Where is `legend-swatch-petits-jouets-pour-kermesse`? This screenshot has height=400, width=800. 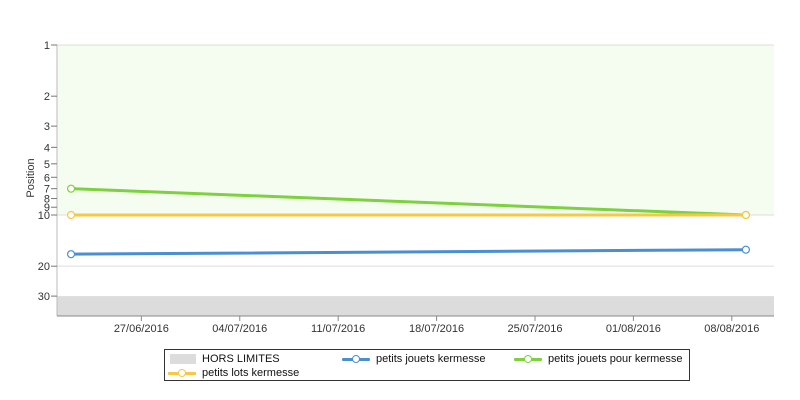 legend-swatch-petits-jouets-pour-kermesse is located at coordinates (528, 359).